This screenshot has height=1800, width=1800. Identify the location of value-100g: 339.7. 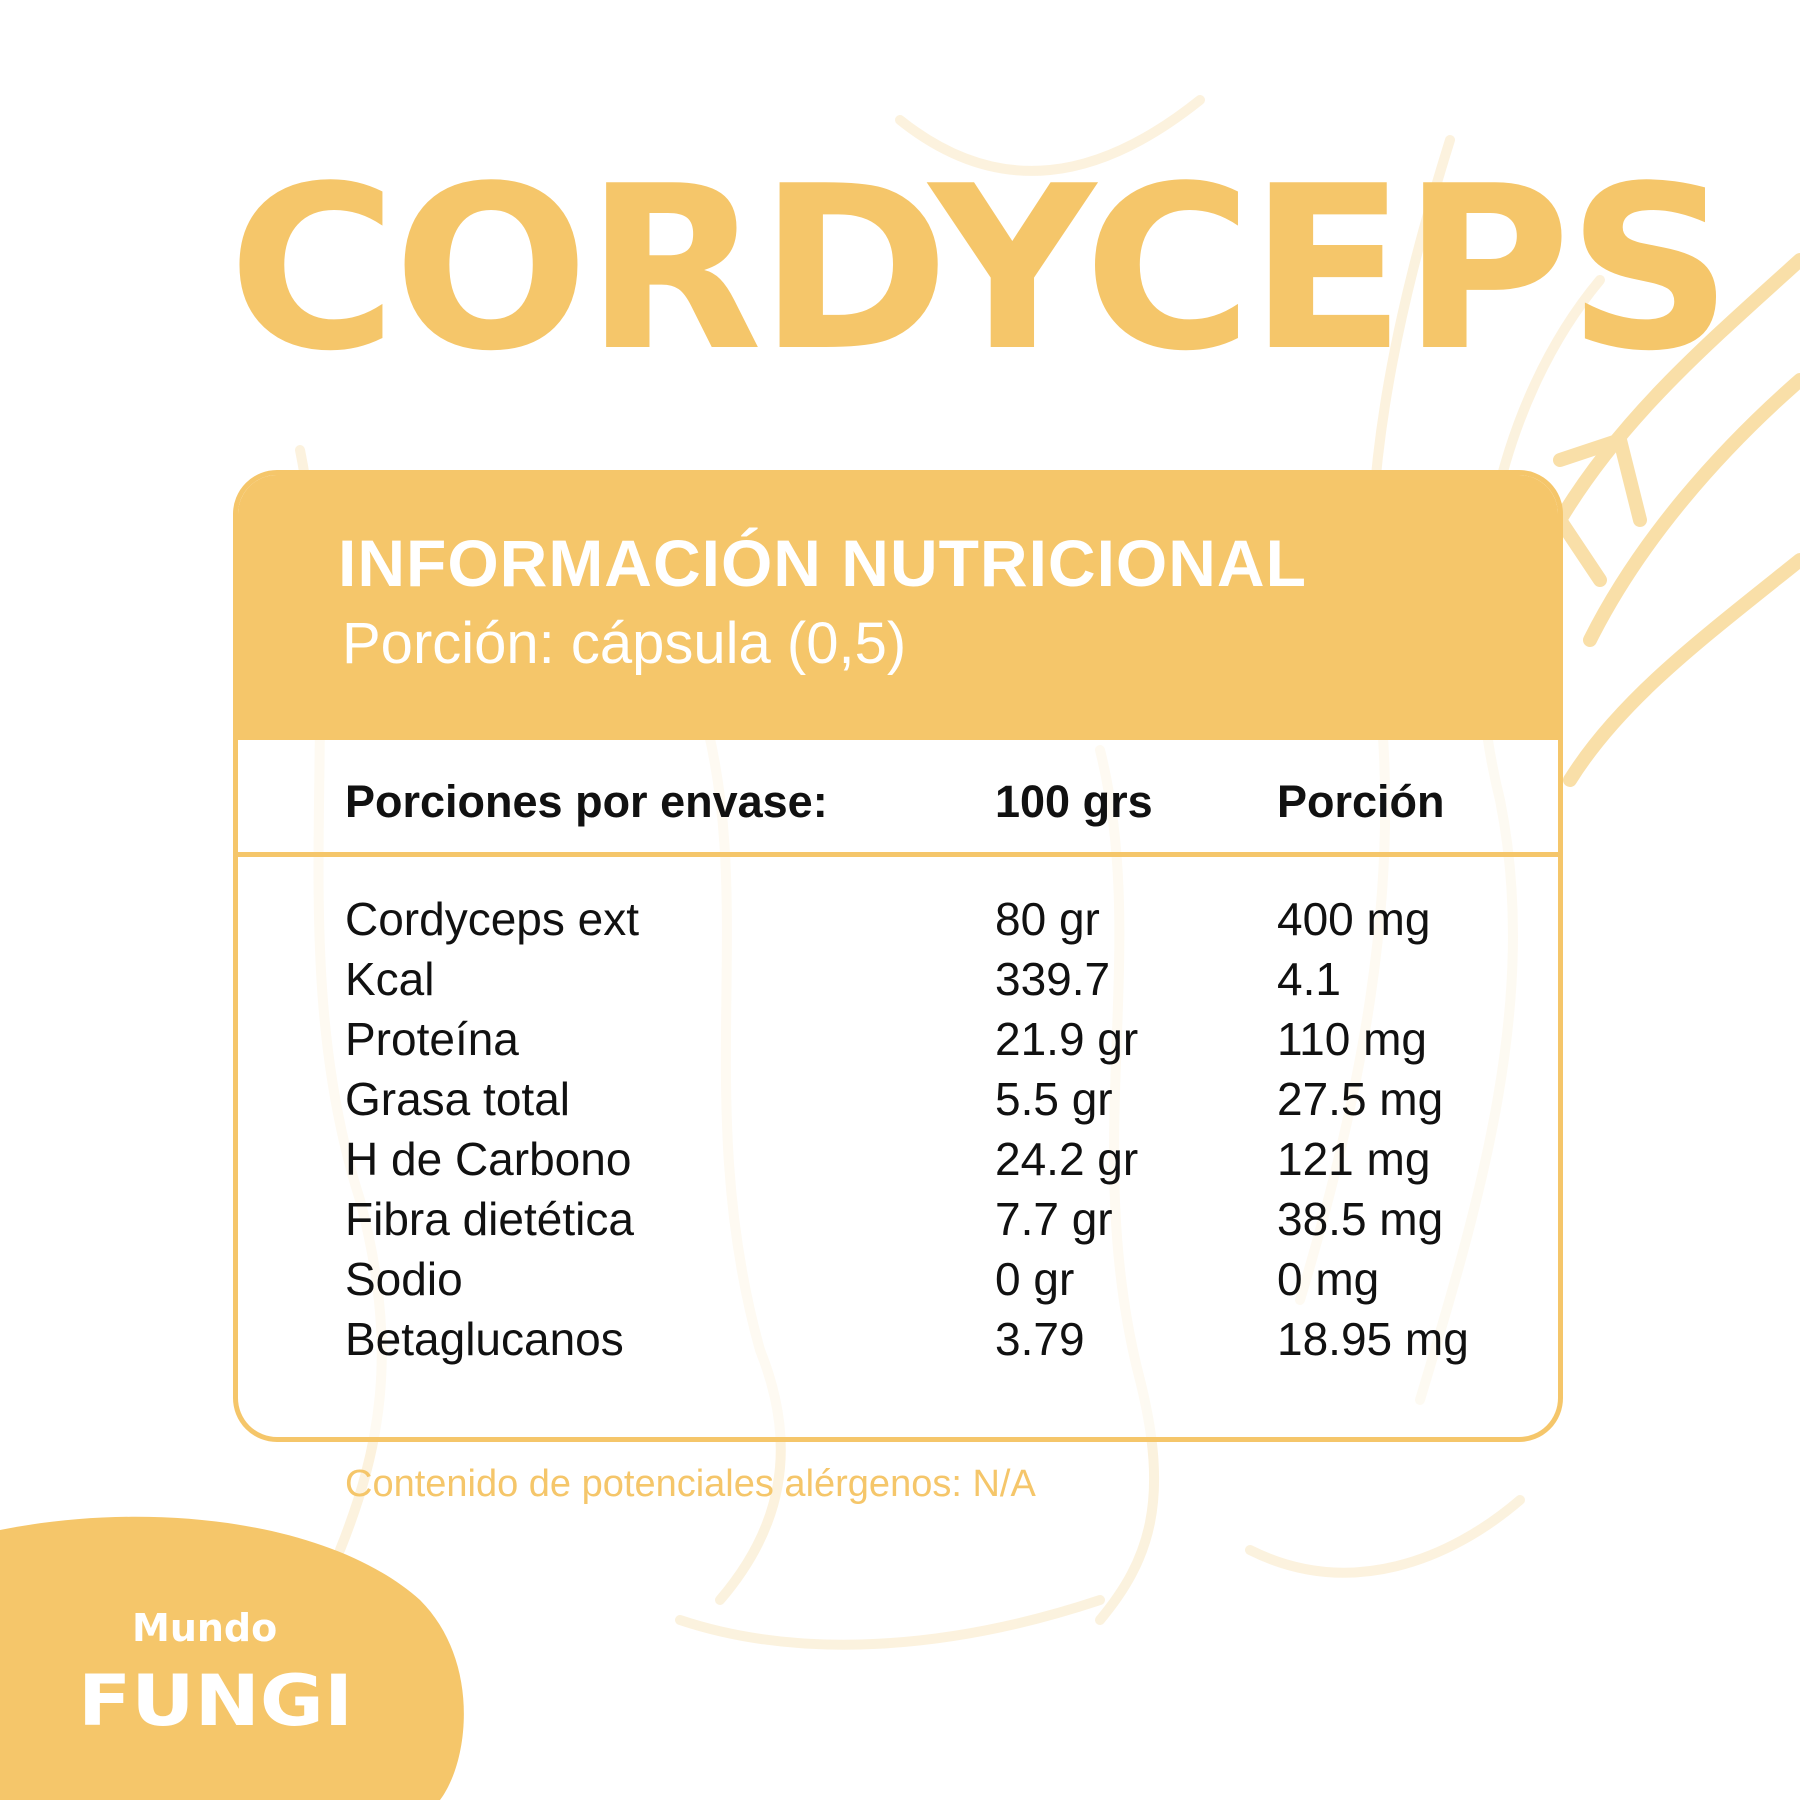
(1053, 979).